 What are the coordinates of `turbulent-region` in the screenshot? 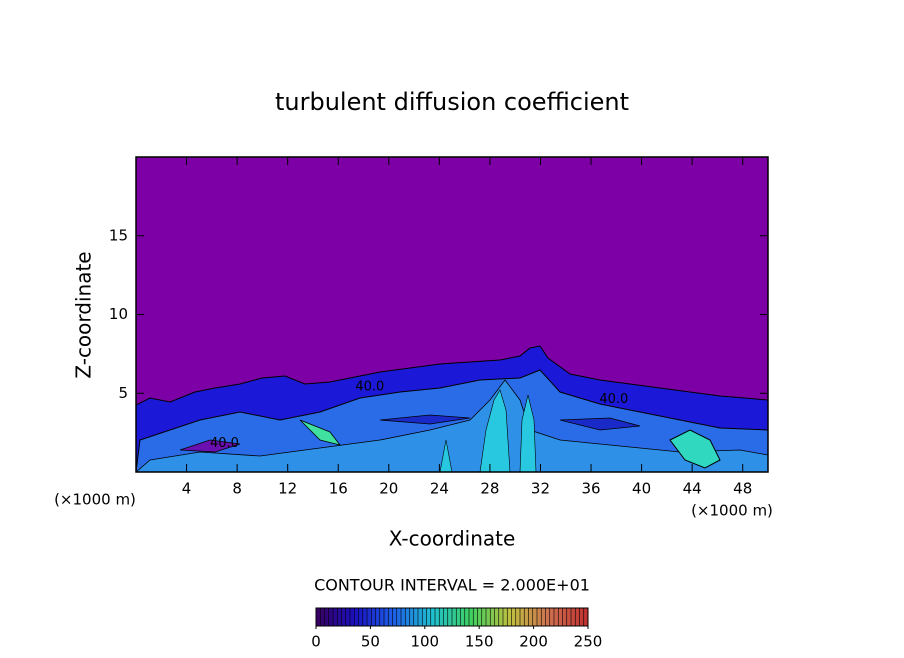 It's located at (452, 408).